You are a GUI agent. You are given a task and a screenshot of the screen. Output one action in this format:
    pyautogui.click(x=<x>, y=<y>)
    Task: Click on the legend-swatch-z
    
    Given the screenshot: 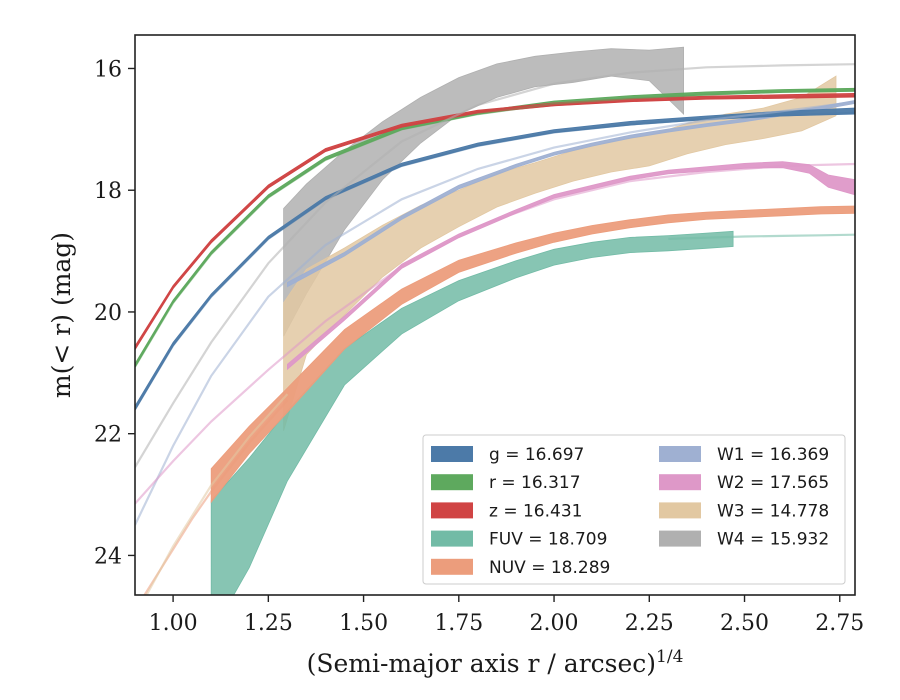 What is the action you would take?
    pyautogui.click(x=452, y=510)
    